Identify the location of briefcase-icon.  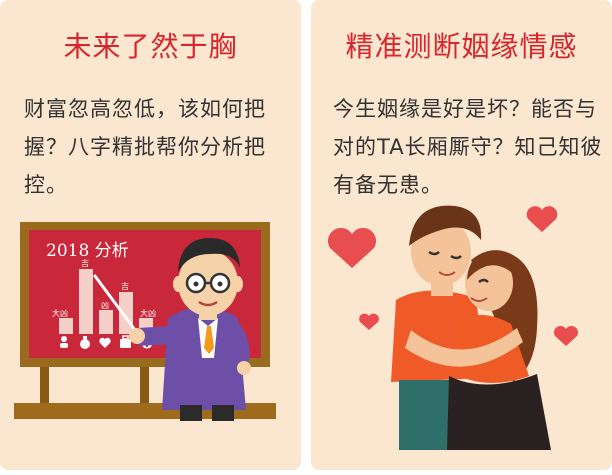
(125, 341).